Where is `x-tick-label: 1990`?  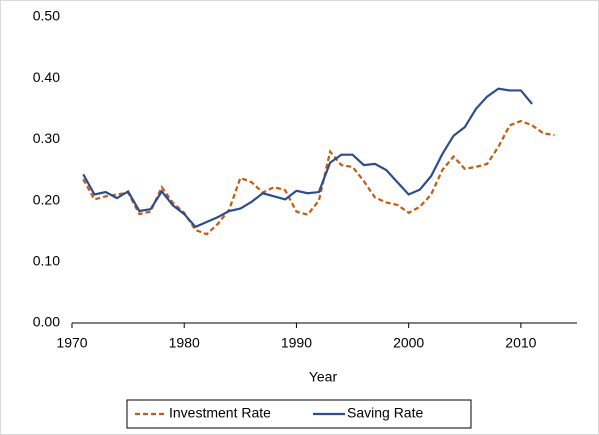
x-tick-label: 1990 is located at coordinates (296, 343).